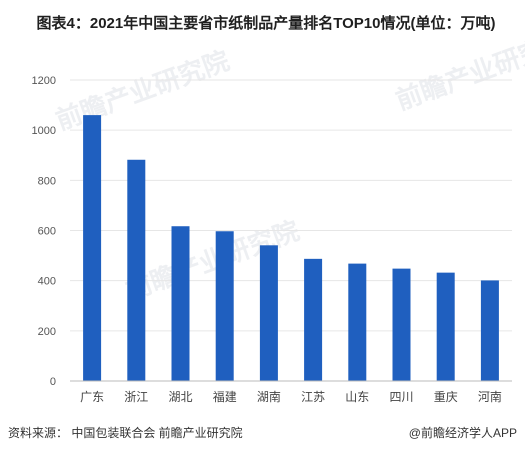 This screenshot has height=457, width=525. What do you see at coordinates (44, 81) in the screenshot?
I see `y-tick-label: 1200` at bounding box center [44, 81].